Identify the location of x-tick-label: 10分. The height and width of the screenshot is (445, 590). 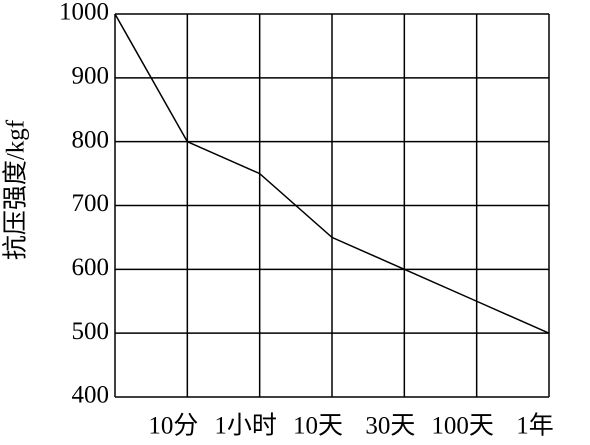
(173, 426).